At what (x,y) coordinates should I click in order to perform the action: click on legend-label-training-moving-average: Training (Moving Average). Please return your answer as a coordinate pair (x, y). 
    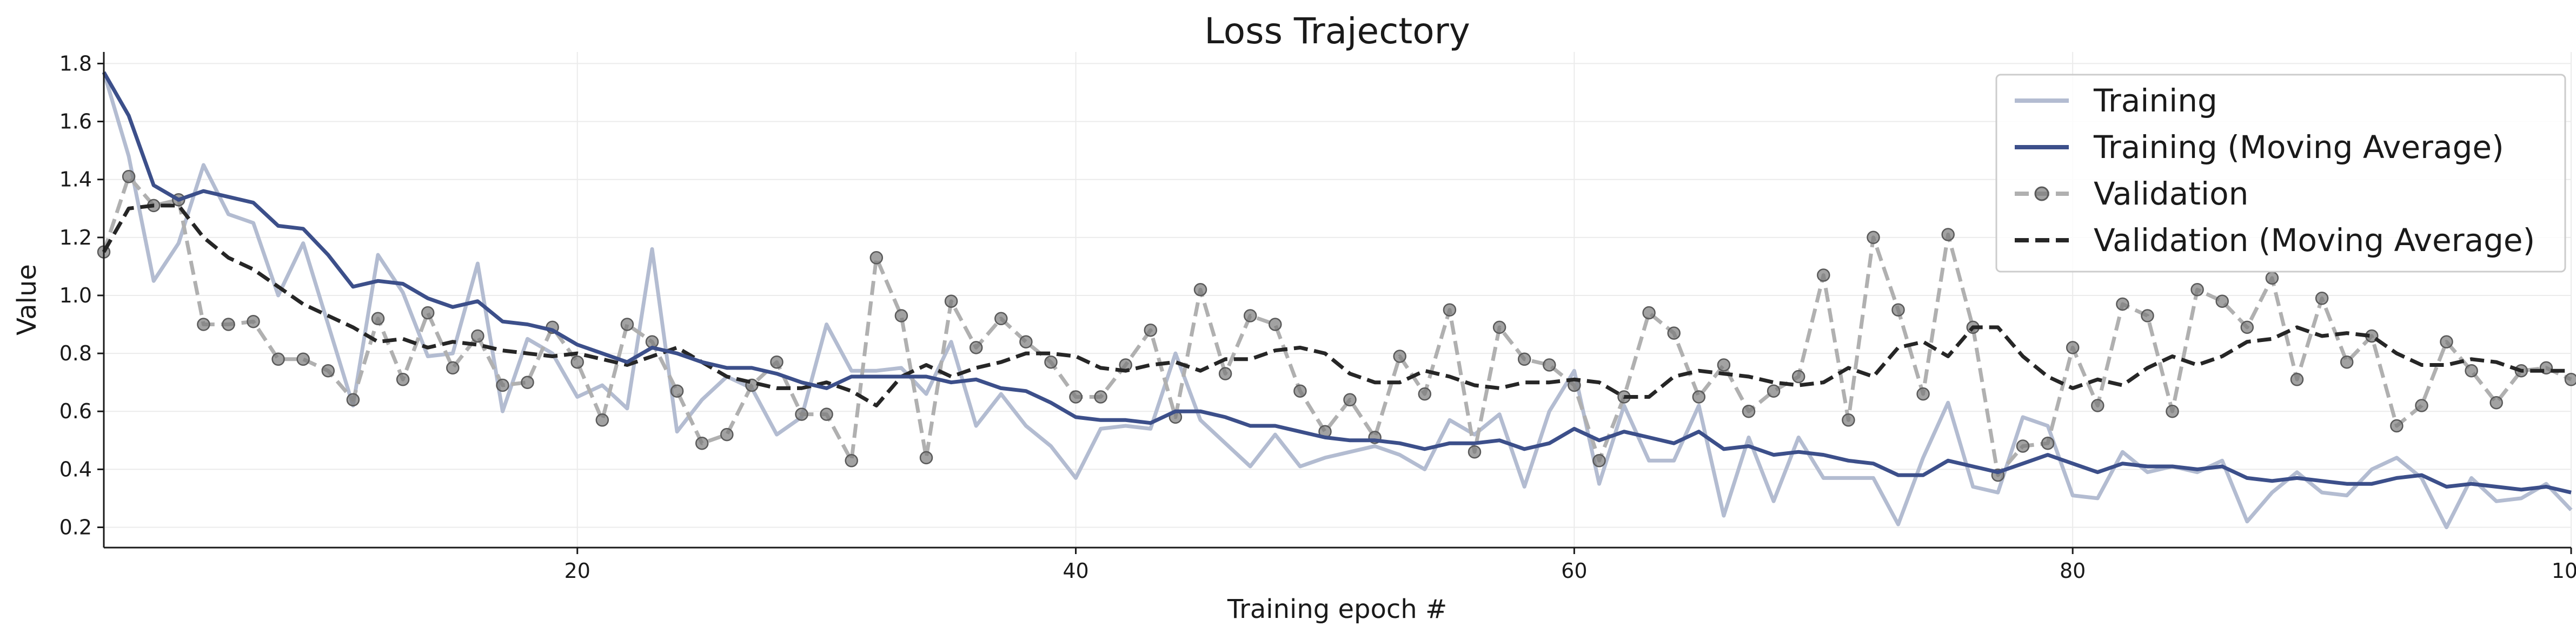
    Looking at the image, I should click on (2298, 147).